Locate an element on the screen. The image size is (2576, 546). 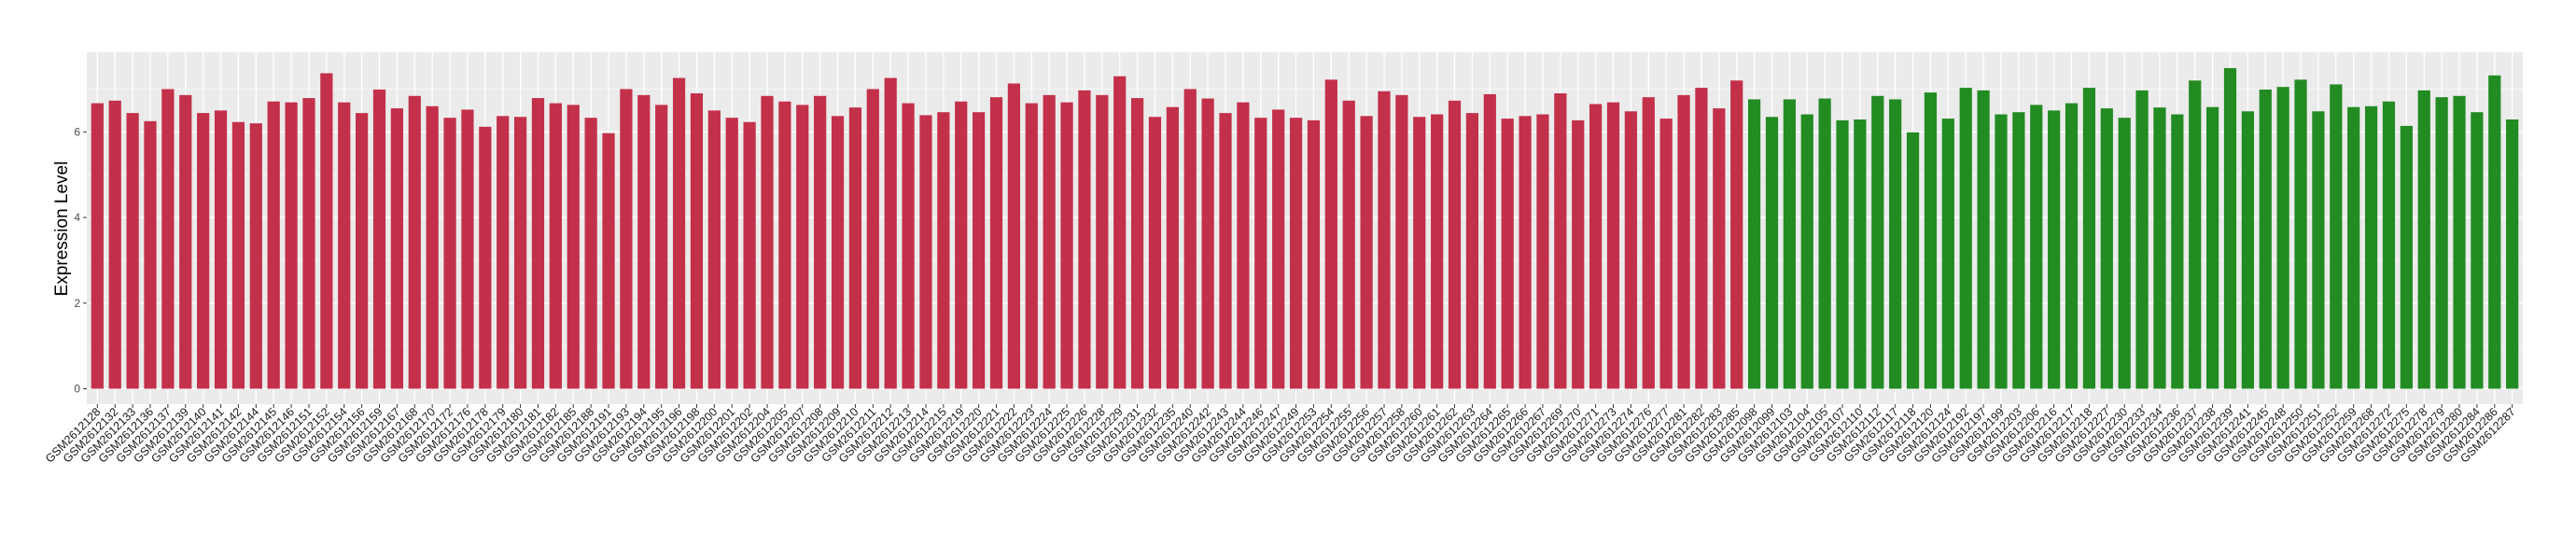
bar-GSM2612269 is located at coordinates (1560, 241).